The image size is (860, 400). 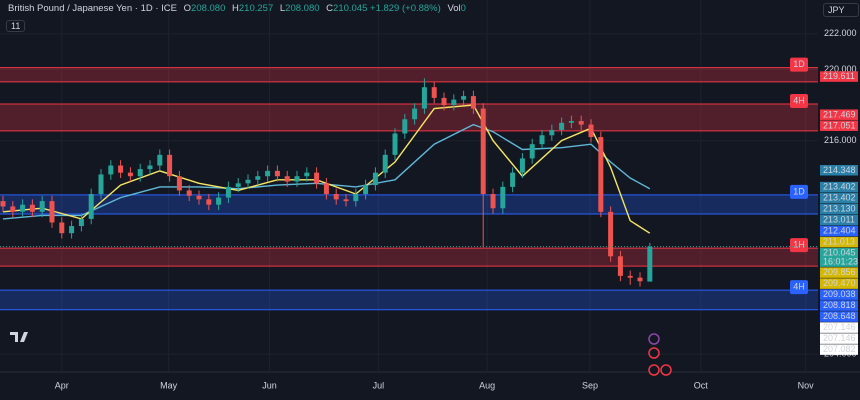 I want to click on y-tick-label: 220.000, so click(x=840, y=69).